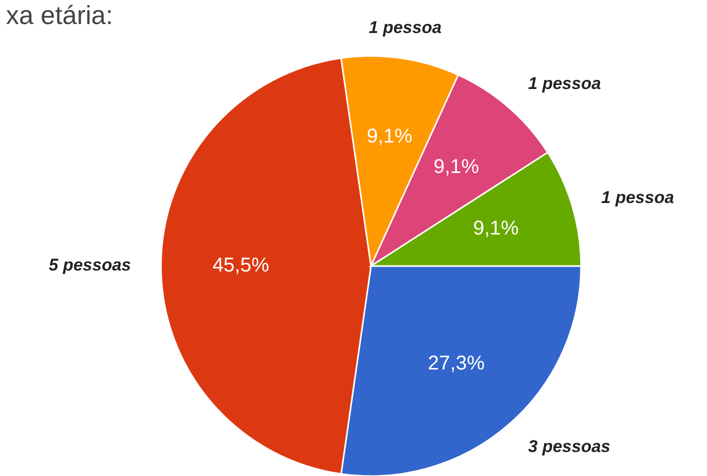 This screenshot has height=476, width=707. I want to click on chart-title: xa etária:, so click(59, 15).